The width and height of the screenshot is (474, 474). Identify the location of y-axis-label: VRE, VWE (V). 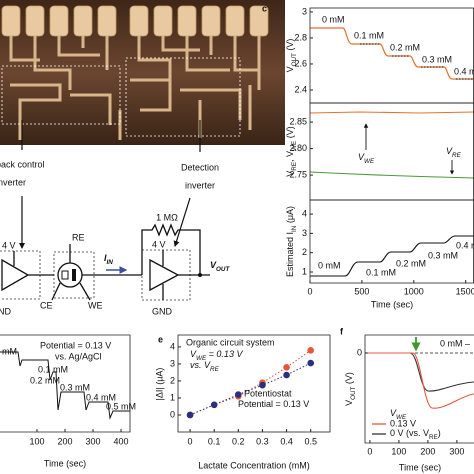
(291, 151).